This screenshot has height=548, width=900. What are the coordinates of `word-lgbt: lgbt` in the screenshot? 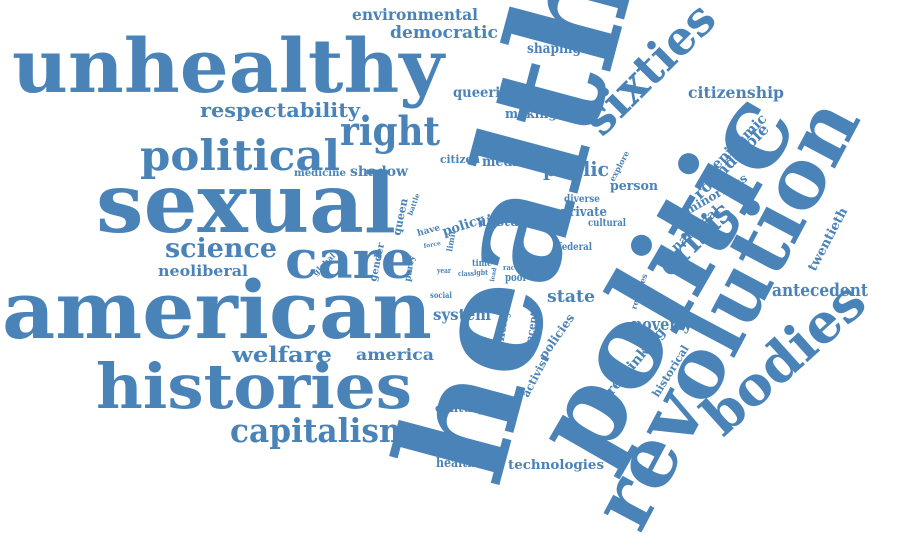 It's located at (481, 272).